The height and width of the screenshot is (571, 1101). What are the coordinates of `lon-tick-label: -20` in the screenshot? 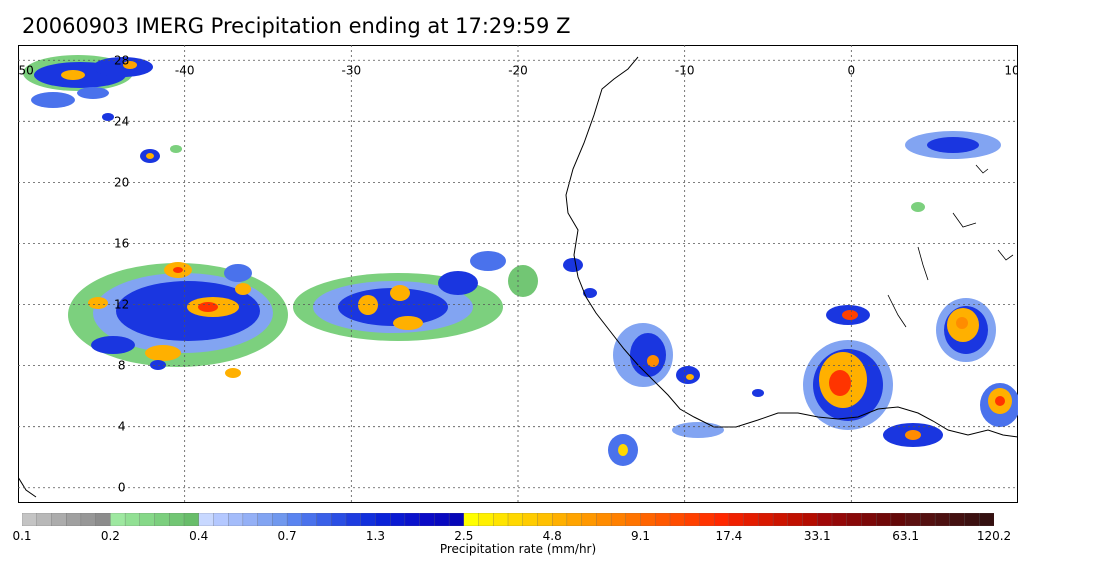 It's located at (518, 70).